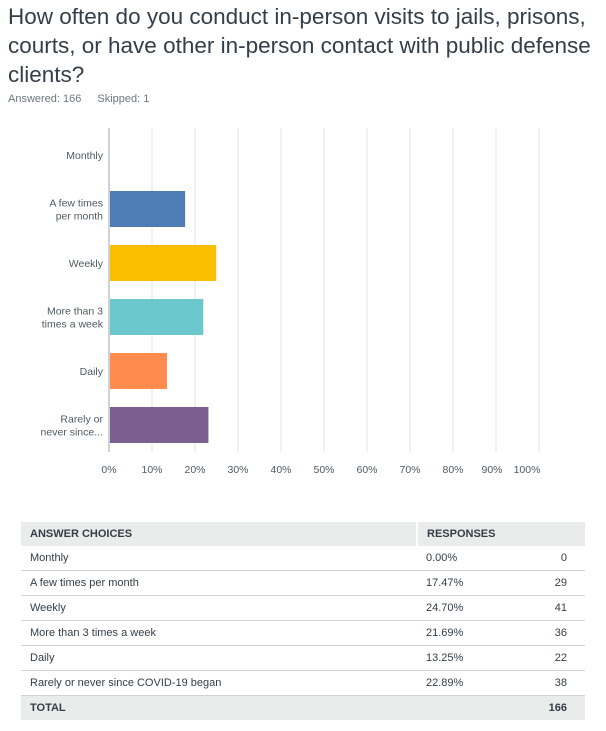  What do you see at coordinates (323, 470) in the screenshot?
I see `x-tick-label: 50%` at bounding box center [323, 470].